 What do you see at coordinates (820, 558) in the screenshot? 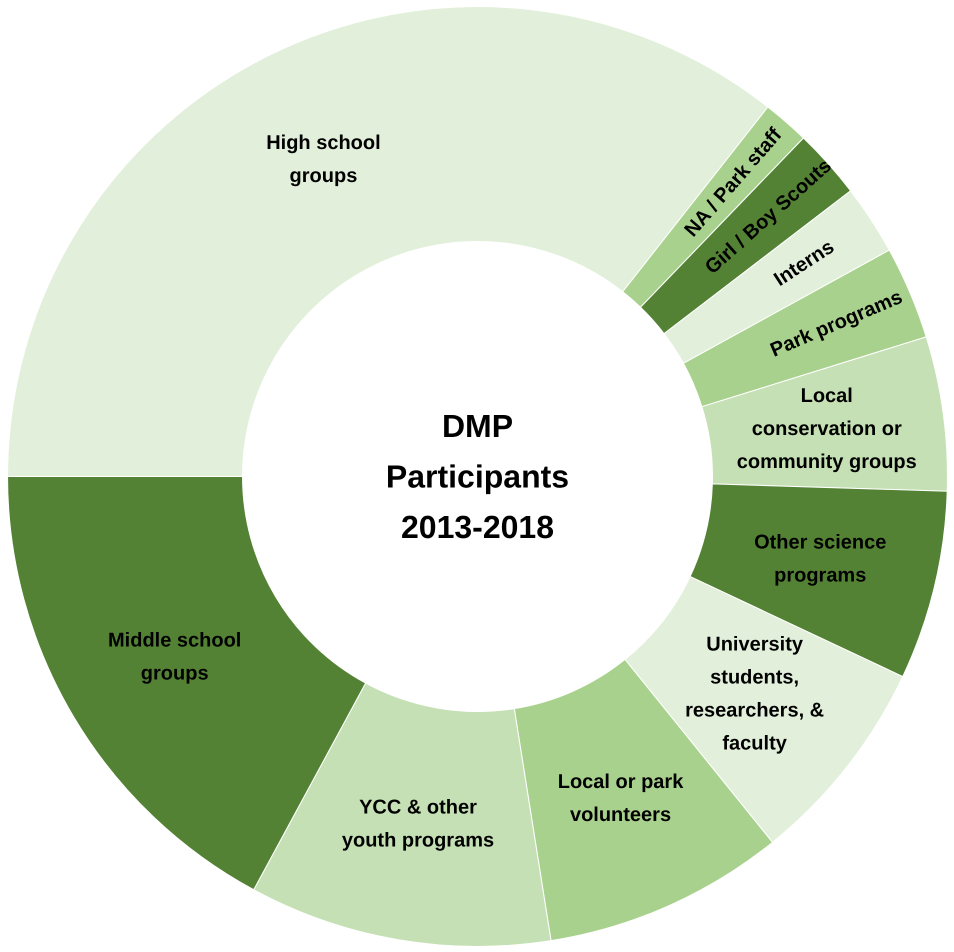
I see `slice-label: Other science programs` at bounding box center [820, 558].